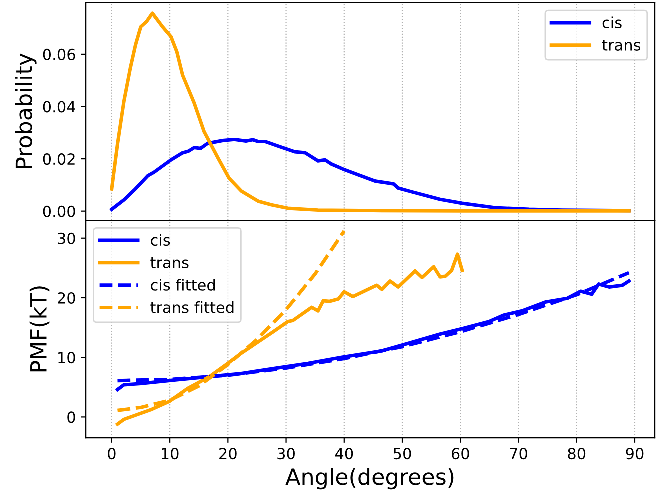  Describe the element at coordinates (112, 454) in the screenshot. I see `x-tick-label: 0` at that location.